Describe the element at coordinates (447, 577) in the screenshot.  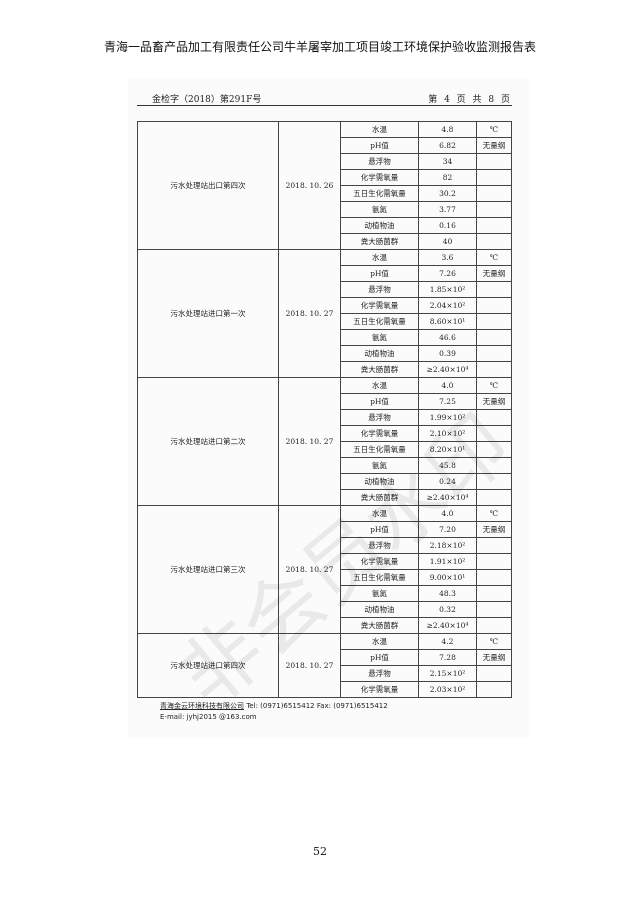
I see `parameter-value: 9.00×10¹` at that location.